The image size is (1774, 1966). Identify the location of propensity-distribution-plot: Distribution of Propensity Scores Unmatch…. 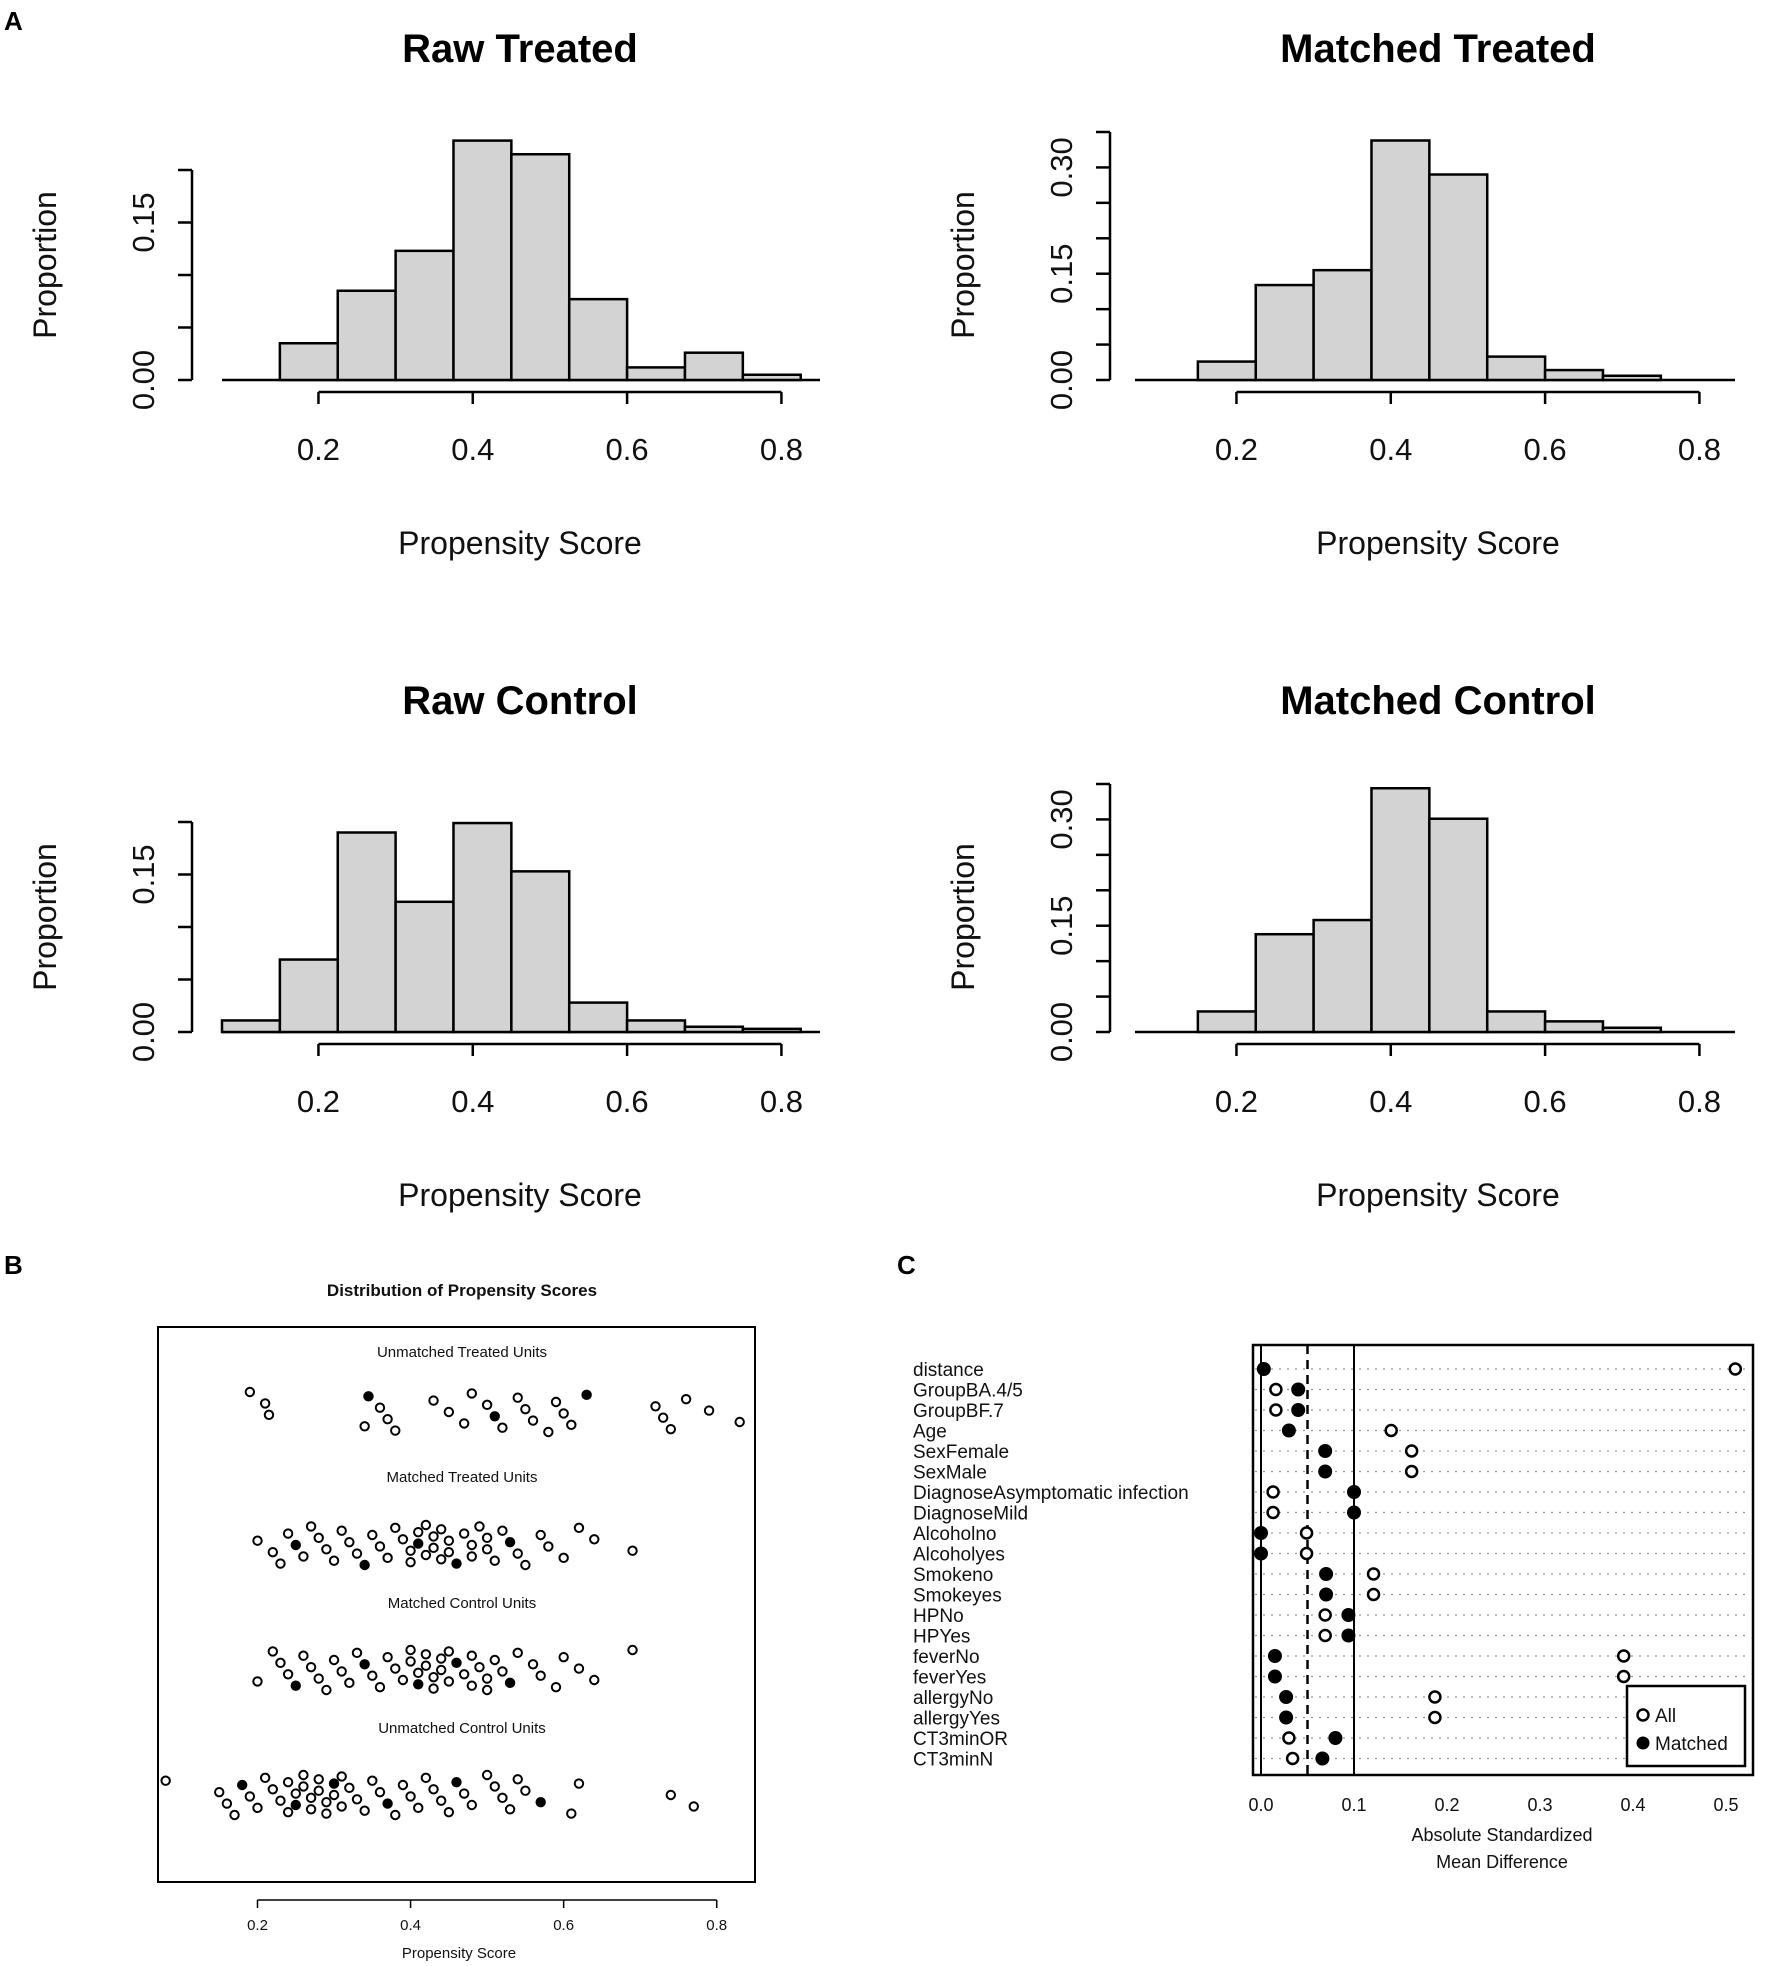
(456, 1621).